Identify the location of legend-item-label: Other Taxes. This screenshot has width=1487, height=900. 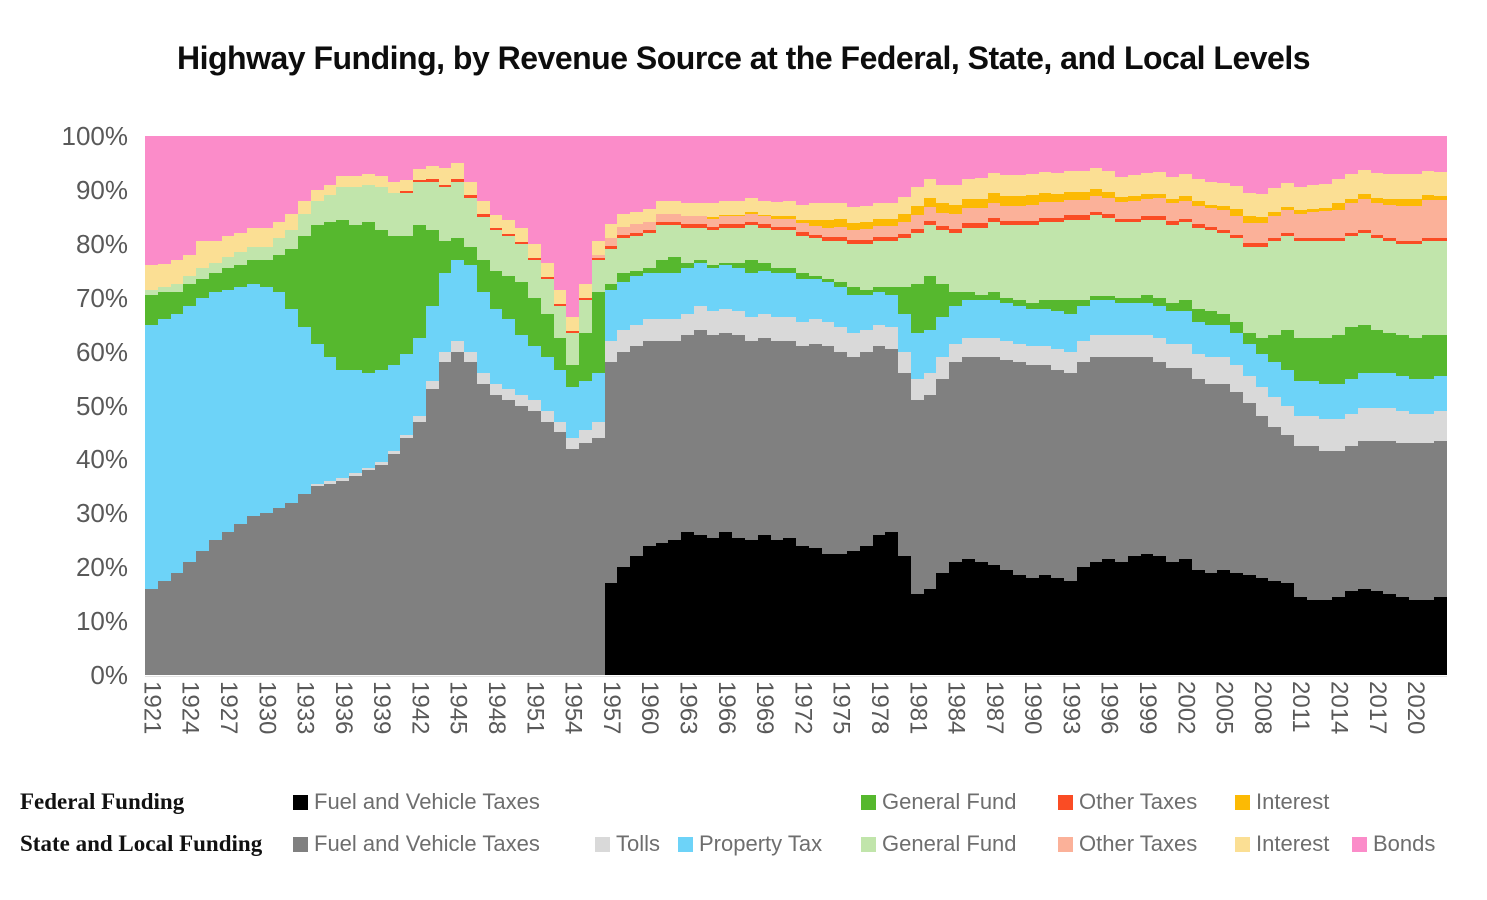
(1138, 801).